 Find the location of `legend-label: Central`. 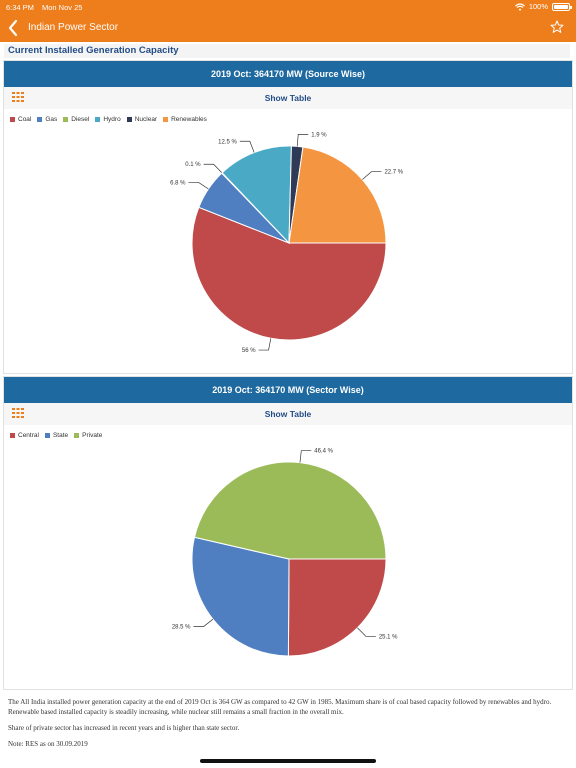

legend-label: Central is located at coordinates (28, 435).